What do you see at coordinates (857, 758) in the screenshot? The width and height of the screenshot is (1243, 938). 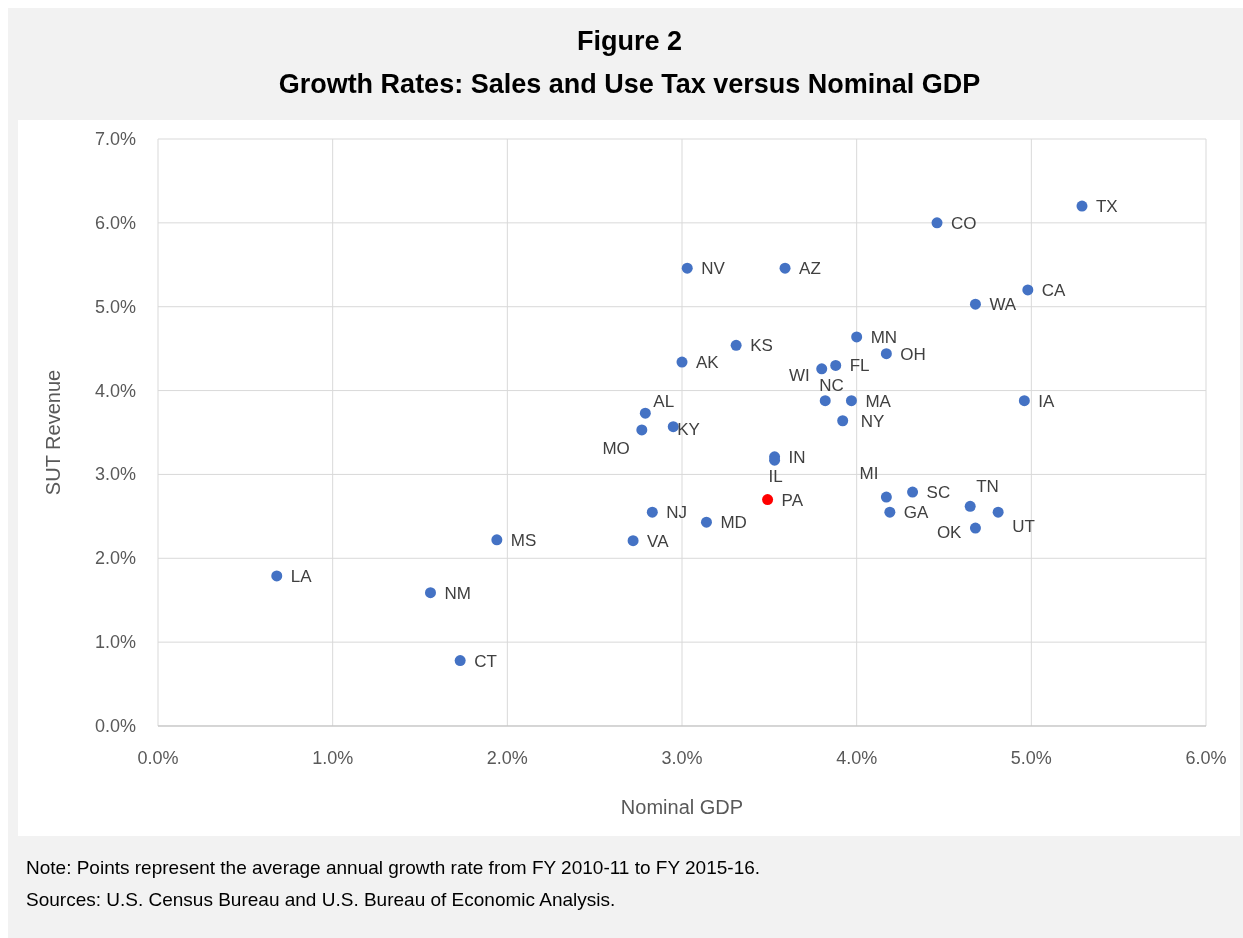 I see `x-tick-label: 4.0%` at bounding box center [857, 758].